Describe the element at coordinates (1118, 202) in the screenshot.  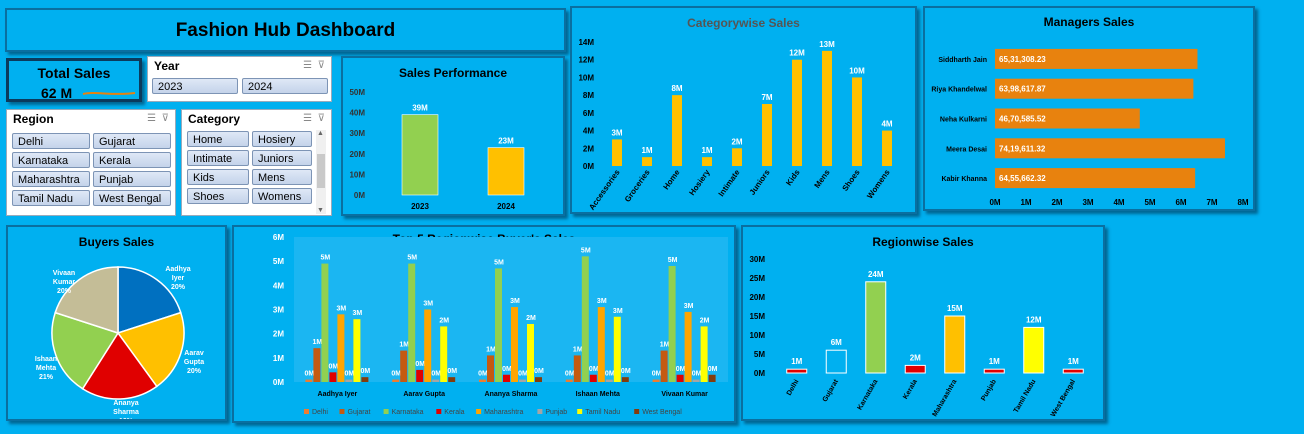
I see `x-tick-label: 4M` at that location.